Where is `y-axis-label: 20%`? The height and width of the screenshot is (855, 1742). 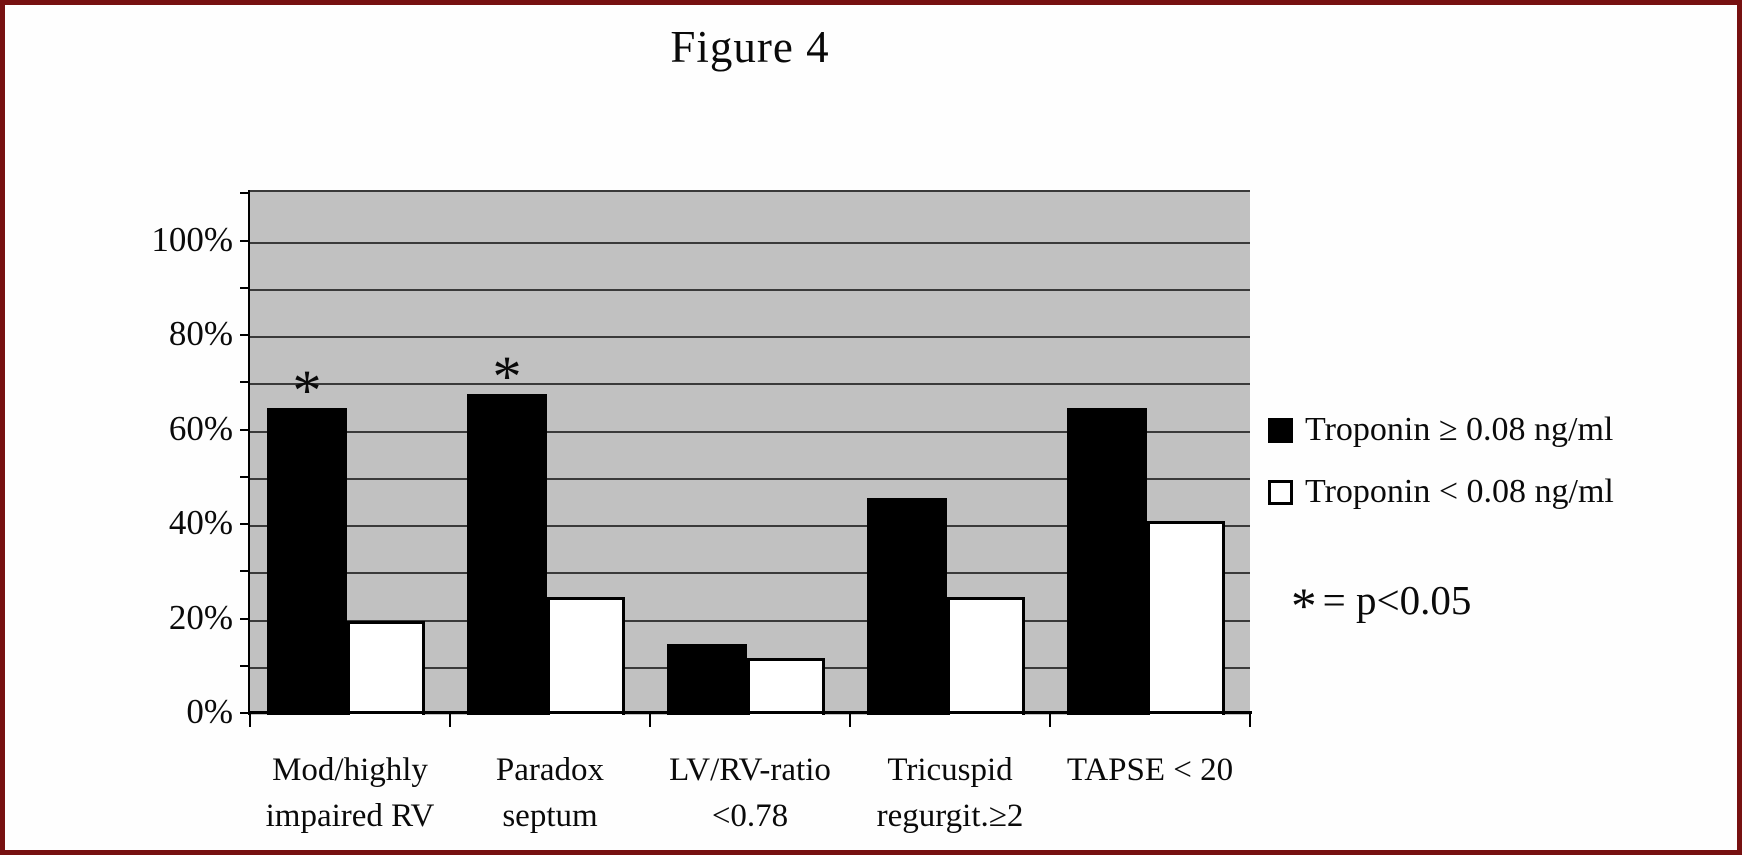
y-axis-label: 20% is located at coordinates (200, 617).